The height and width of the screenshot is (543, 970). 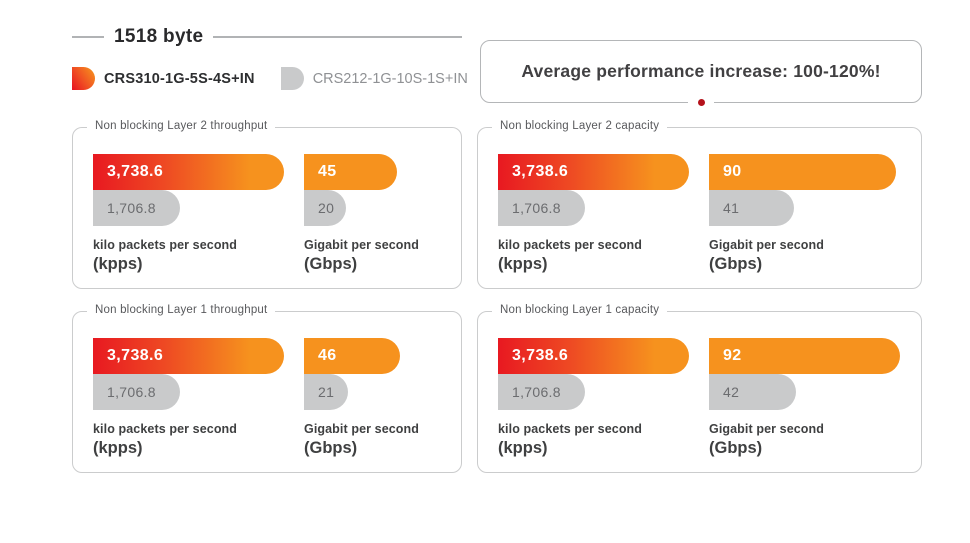 What do you see at coordinates (751, 208) in the screenshot?
I see `bar-crs212-gbps: 41` at bounding box center [751, 208].